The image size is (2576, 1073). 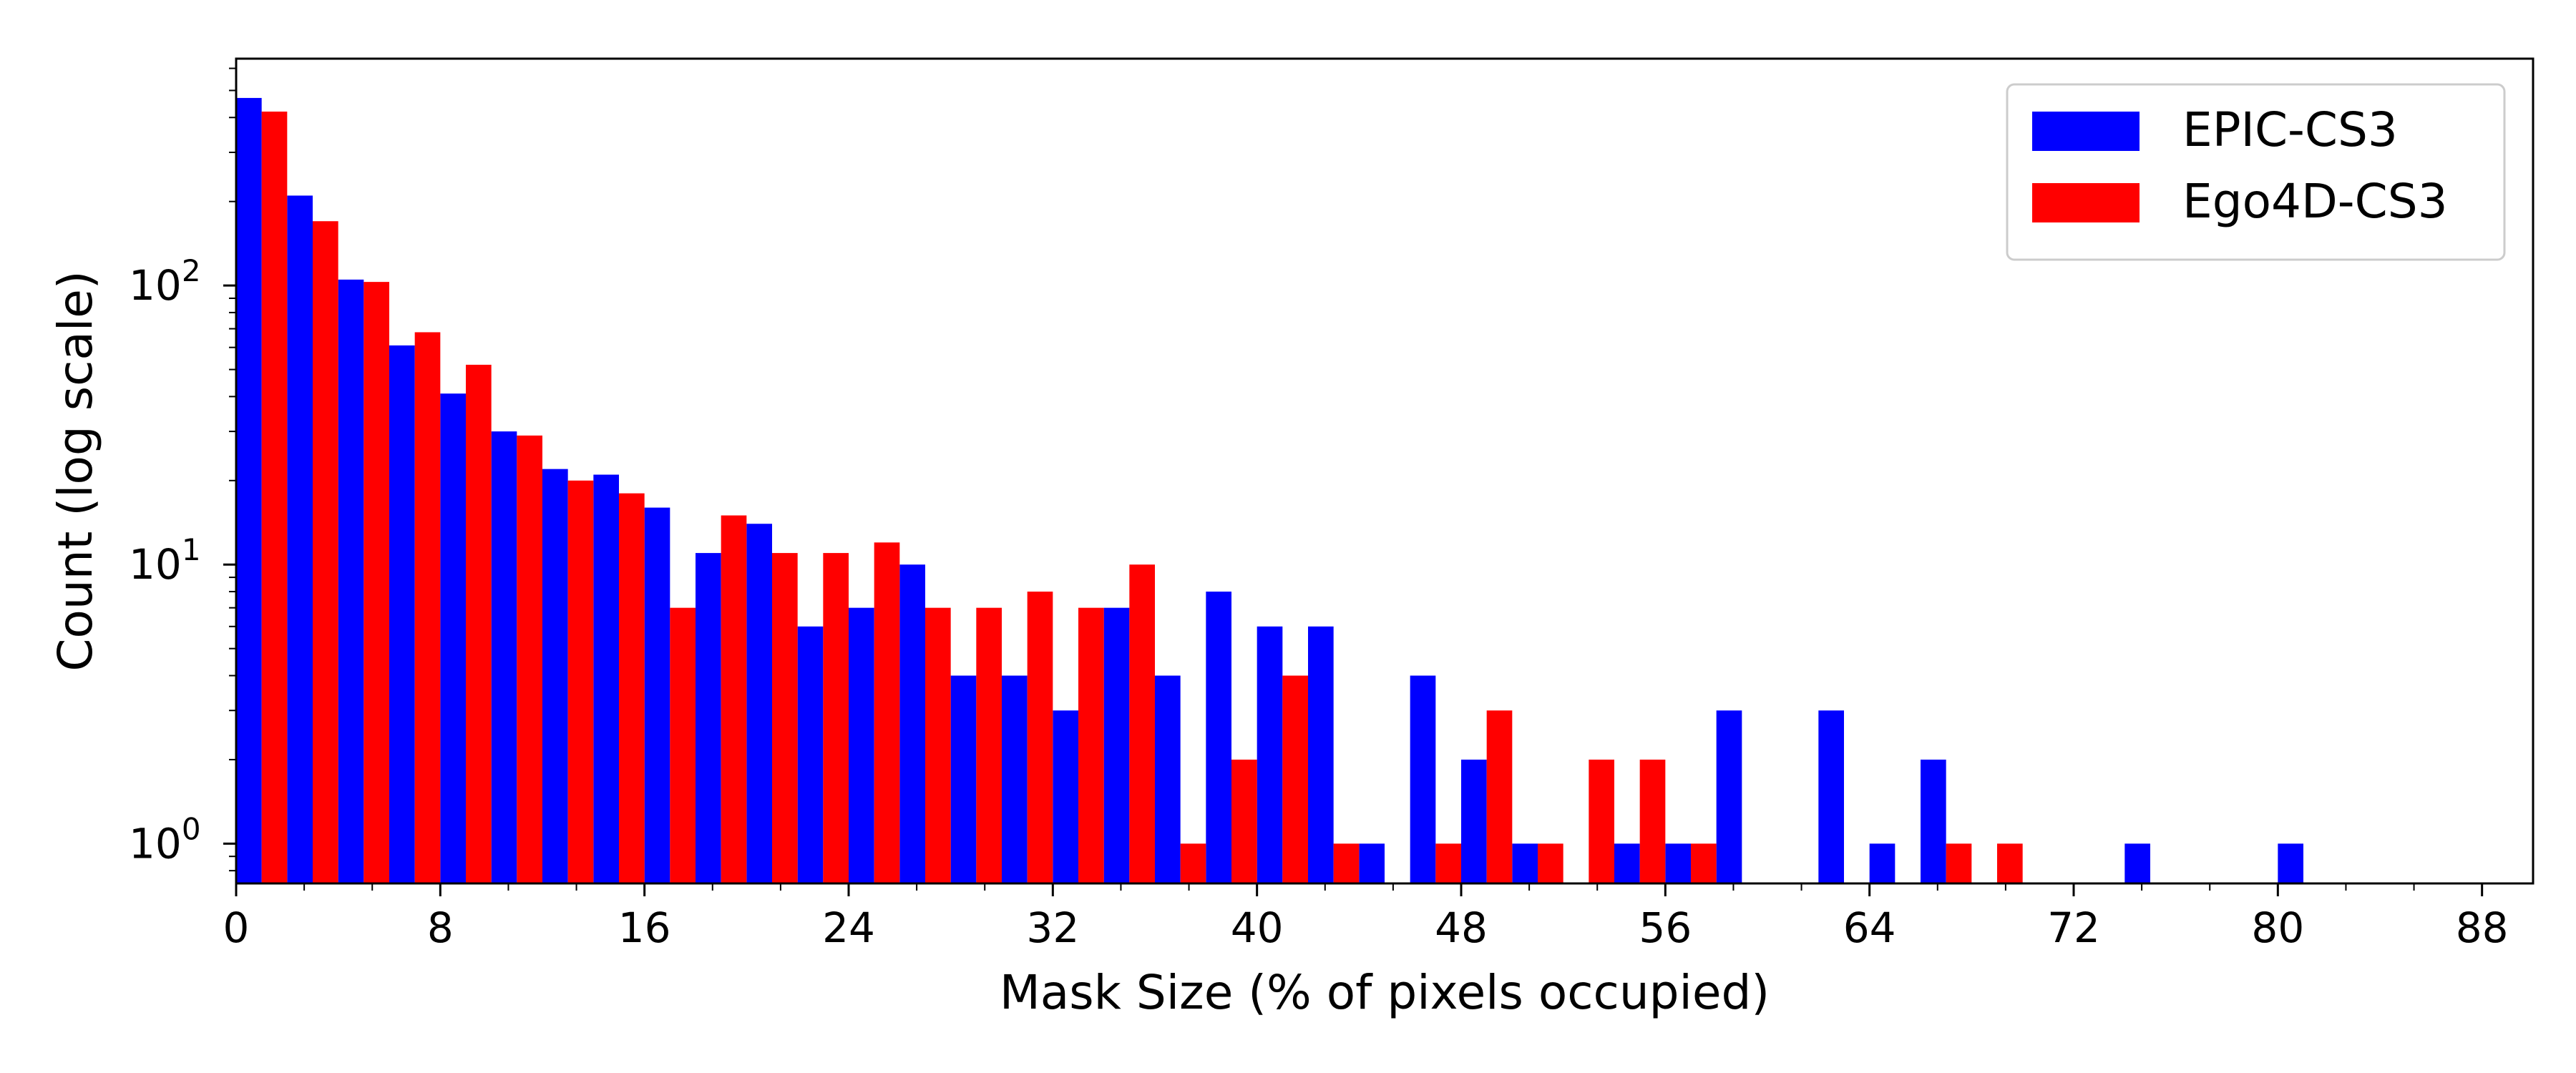 I want to click on legend-label: Ego4D-CS3, so click(x=2315, y=201).